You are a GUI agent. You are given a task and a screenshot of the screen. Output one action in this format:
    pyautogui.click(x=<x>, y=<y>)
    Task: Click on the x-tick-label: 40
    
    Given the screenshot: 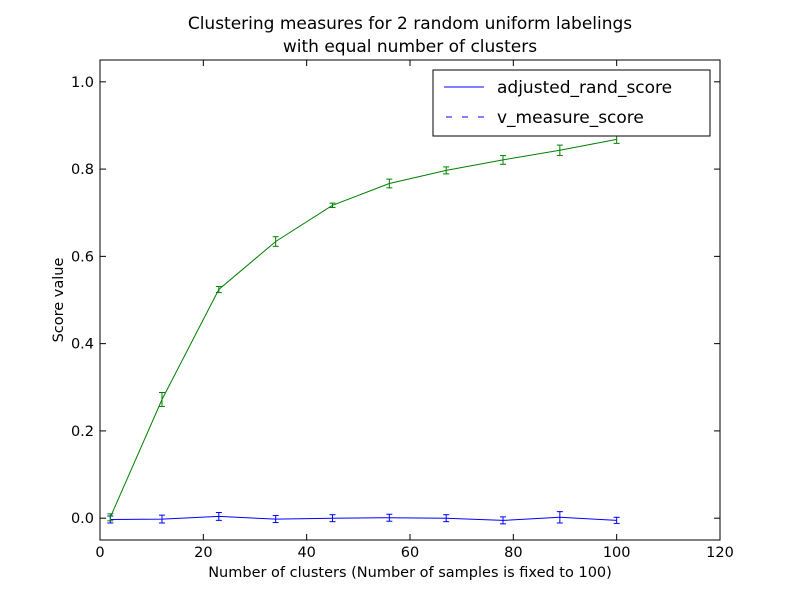 What is the action you would take?
    pyautogui.click(x=306, y=553)
    